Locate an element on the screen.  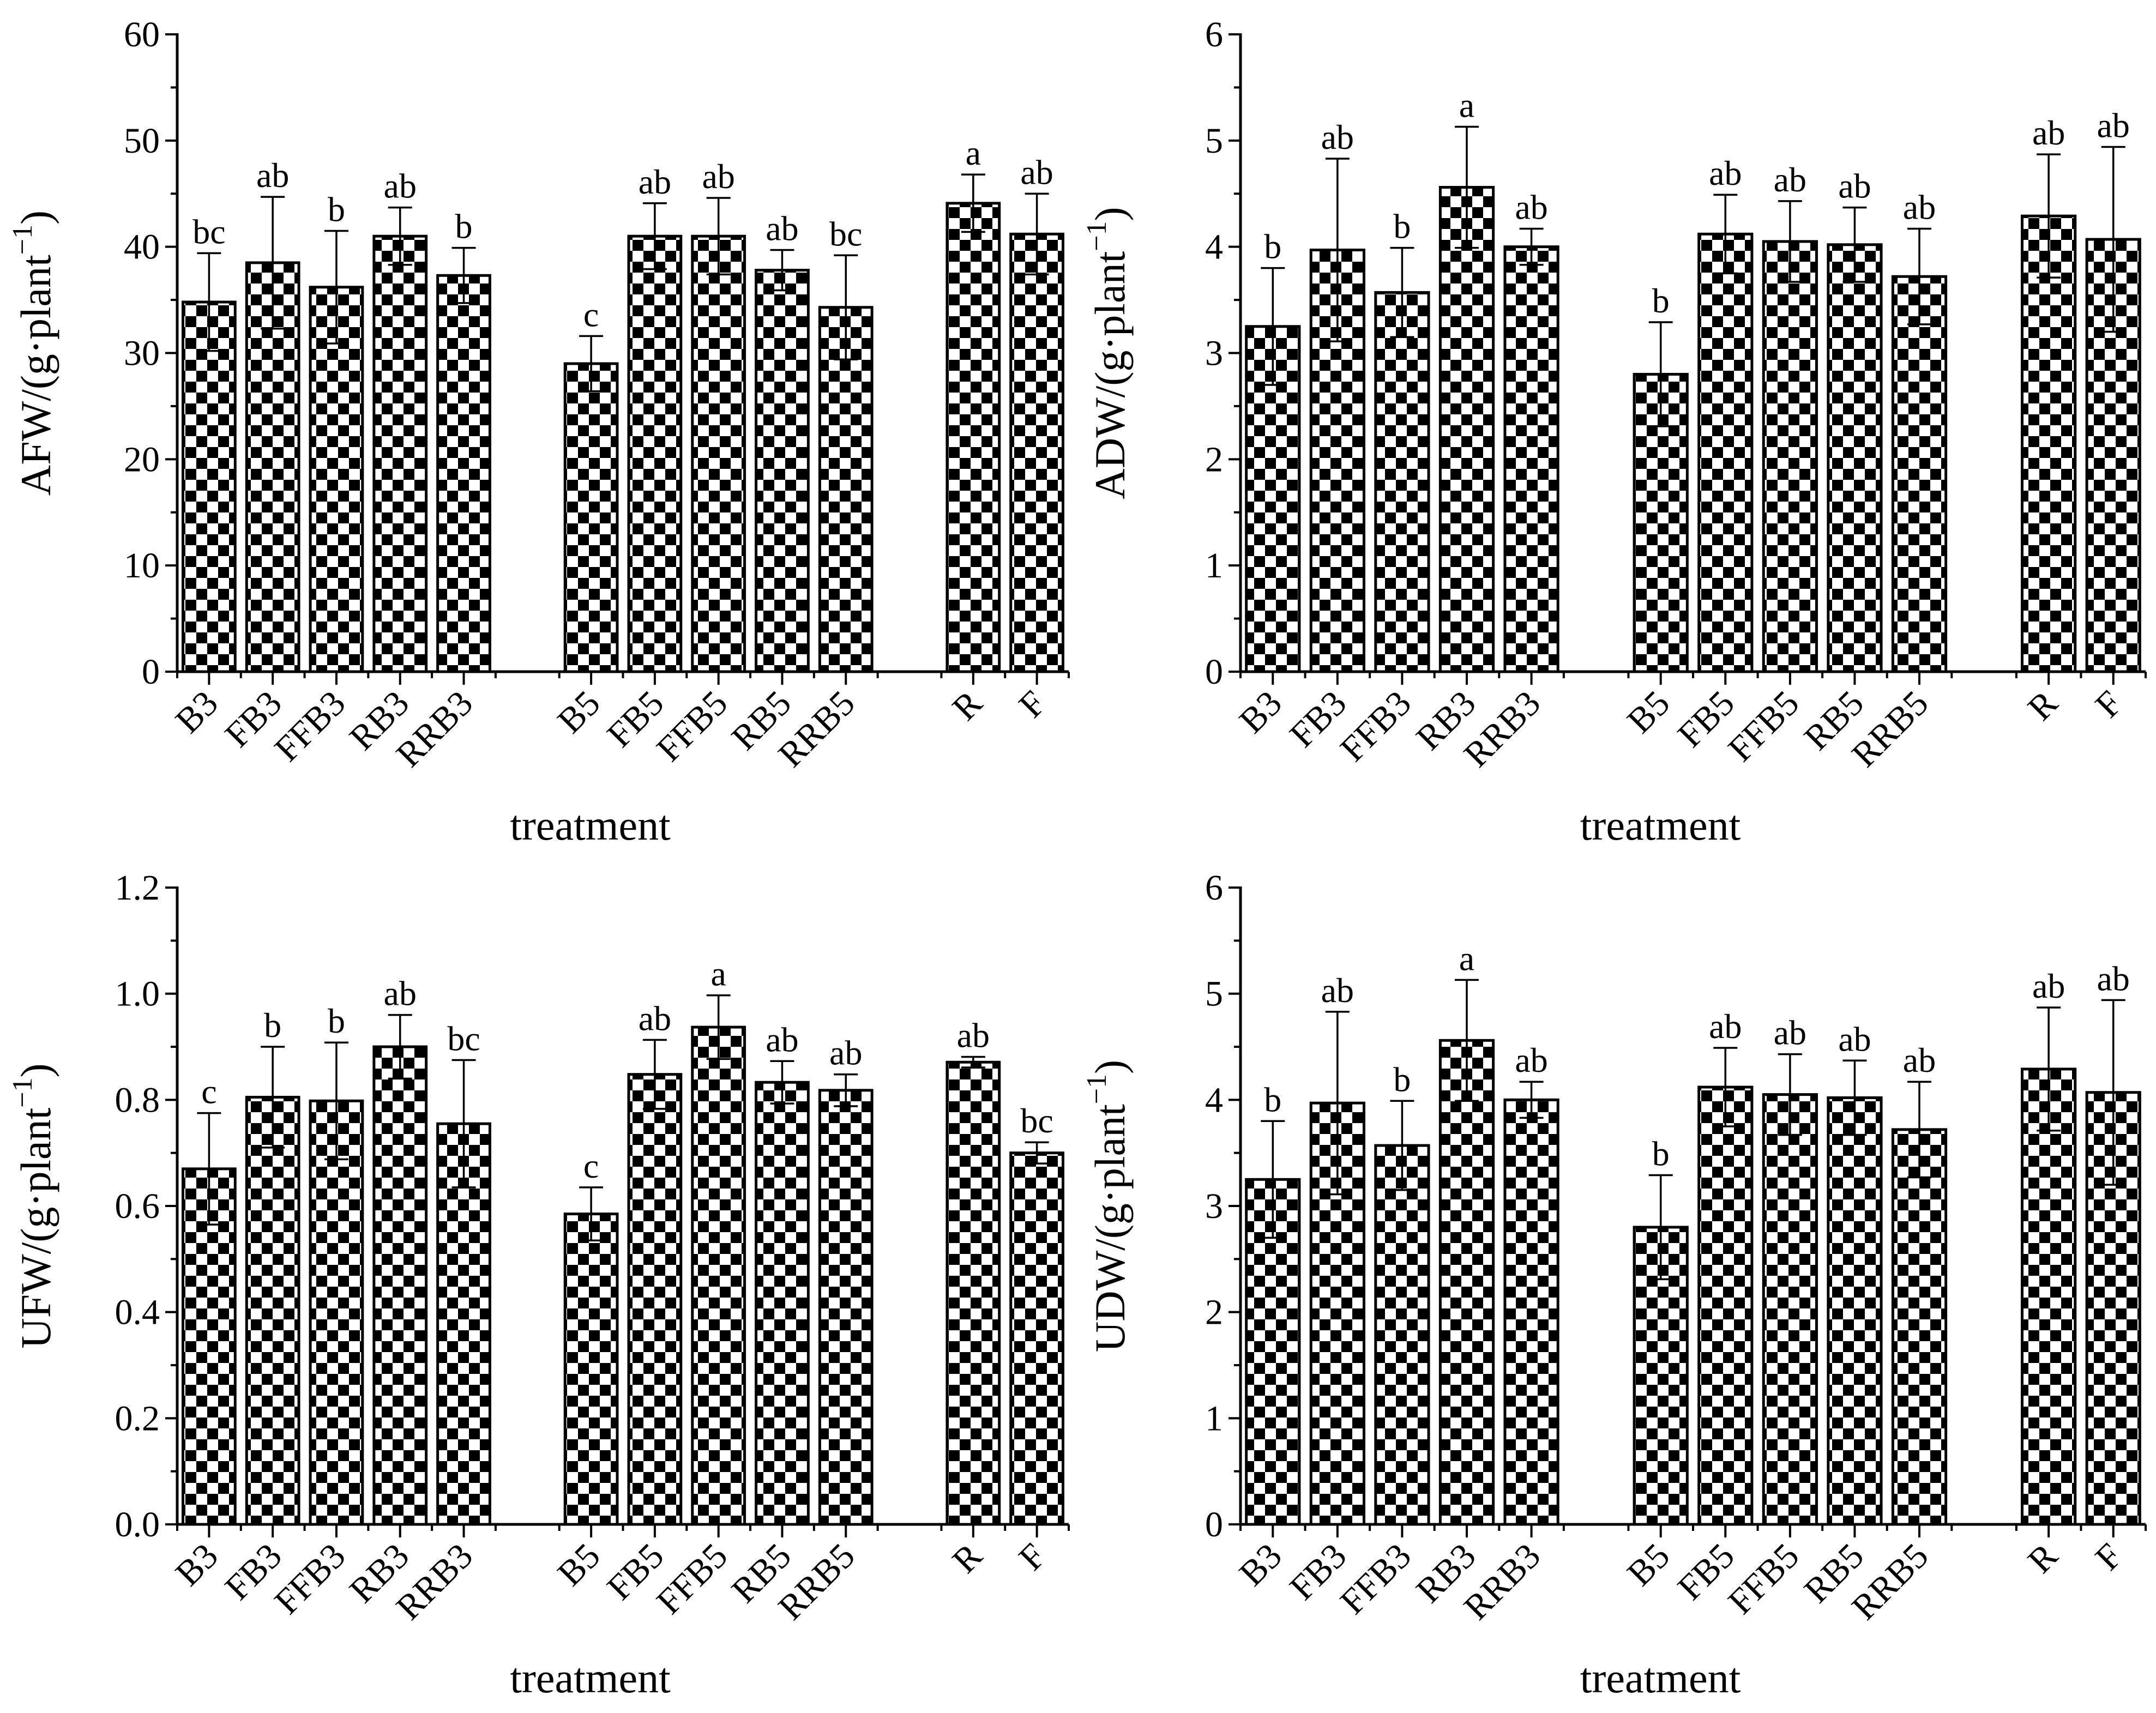
y-tick-label: 40 is located at coordinates (142, 247).